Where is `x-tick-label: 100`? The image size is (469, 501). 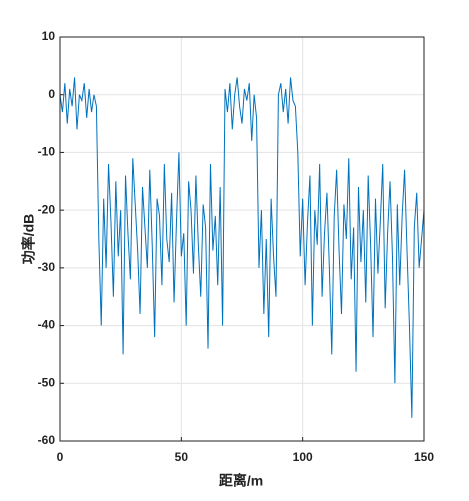 x-tick-label: 100 is located at coordinates (303, 457).